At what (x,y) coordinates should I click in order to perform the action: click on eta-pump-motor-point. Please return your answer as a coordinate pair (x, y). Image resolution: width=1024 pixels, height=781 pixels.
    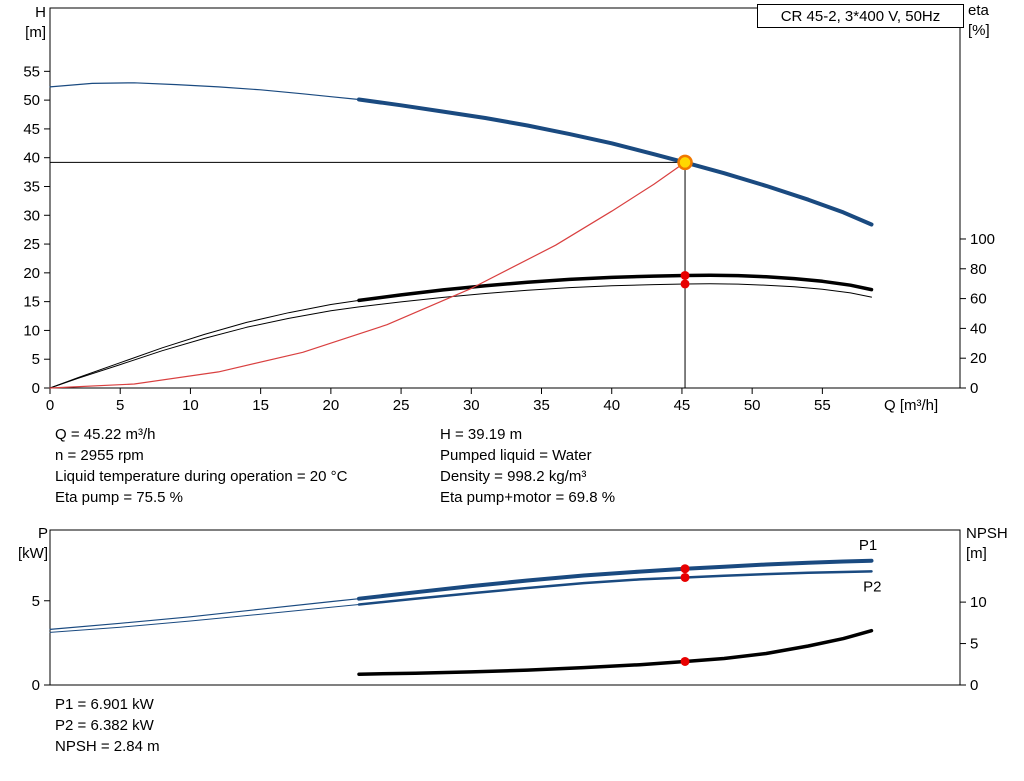
    Looking at the image, I should click on (685, 284).